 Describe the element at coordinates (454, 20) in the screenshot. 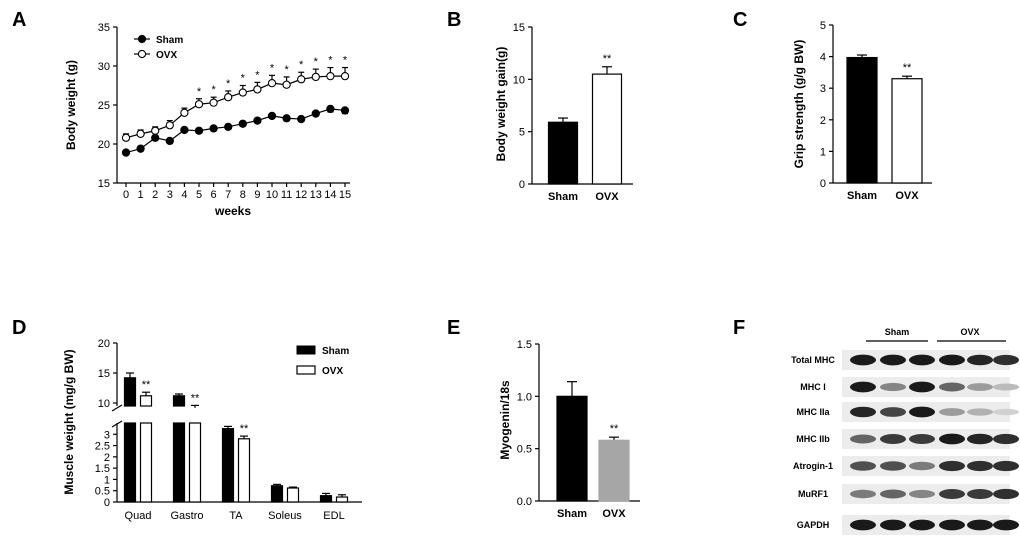

I see `panel-label-b: B` at that location.